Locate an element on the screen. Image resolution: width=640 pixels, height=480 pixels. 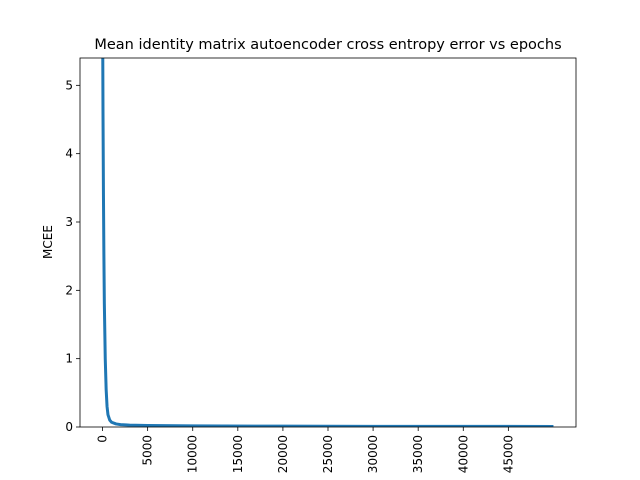
x-tick-label-9: 45000 is located at coordinates (508, 454).